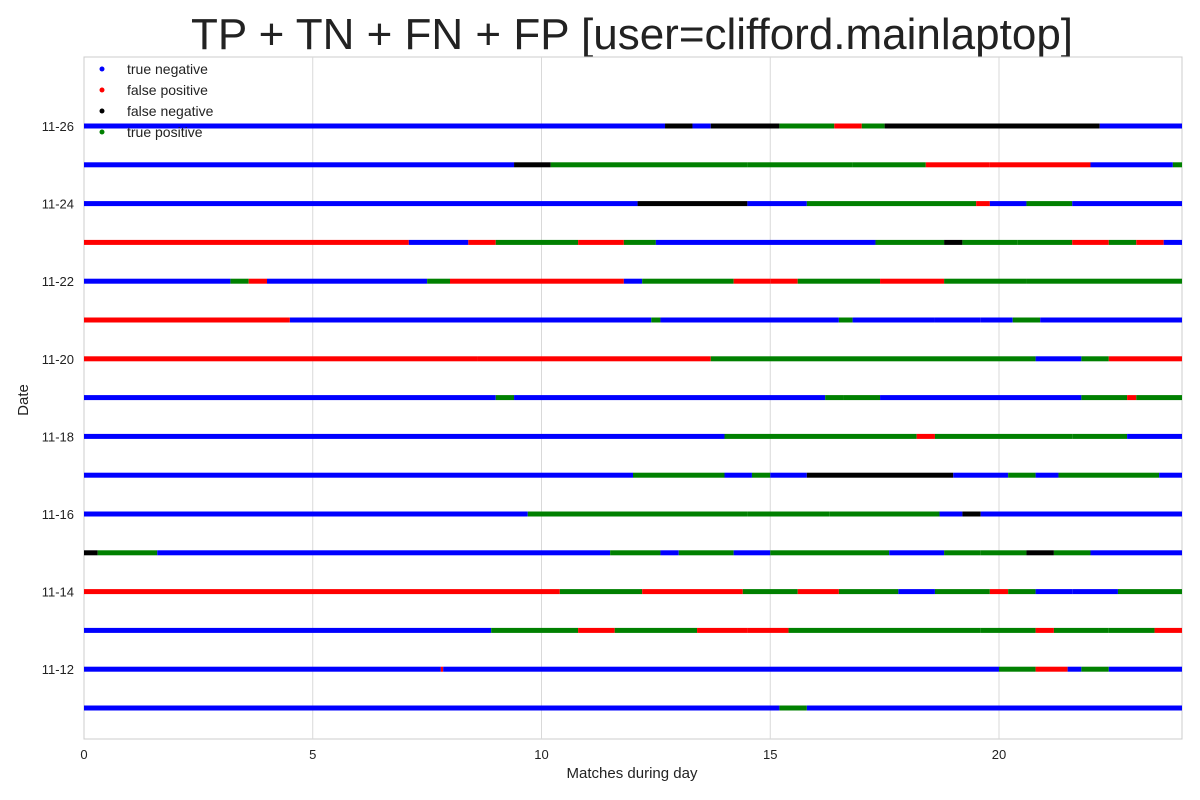 The height and width of the screenshot is (800, 1200). I want to click on y-tick-label: 11-24, so click(58, 204).